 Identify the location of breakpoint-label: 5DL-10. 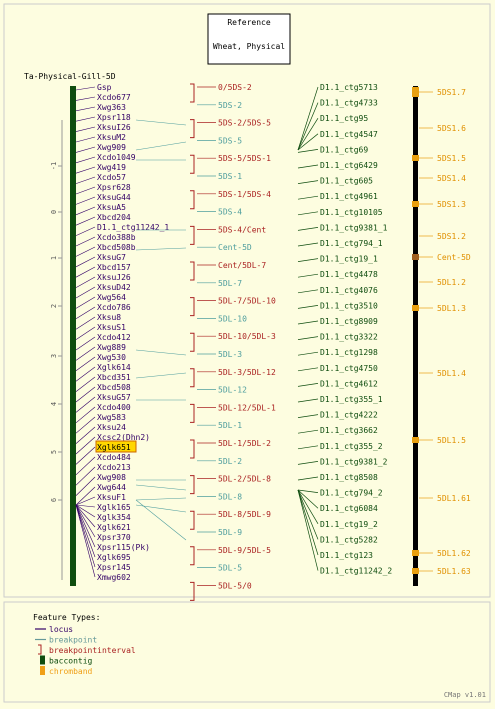
(232, 318).